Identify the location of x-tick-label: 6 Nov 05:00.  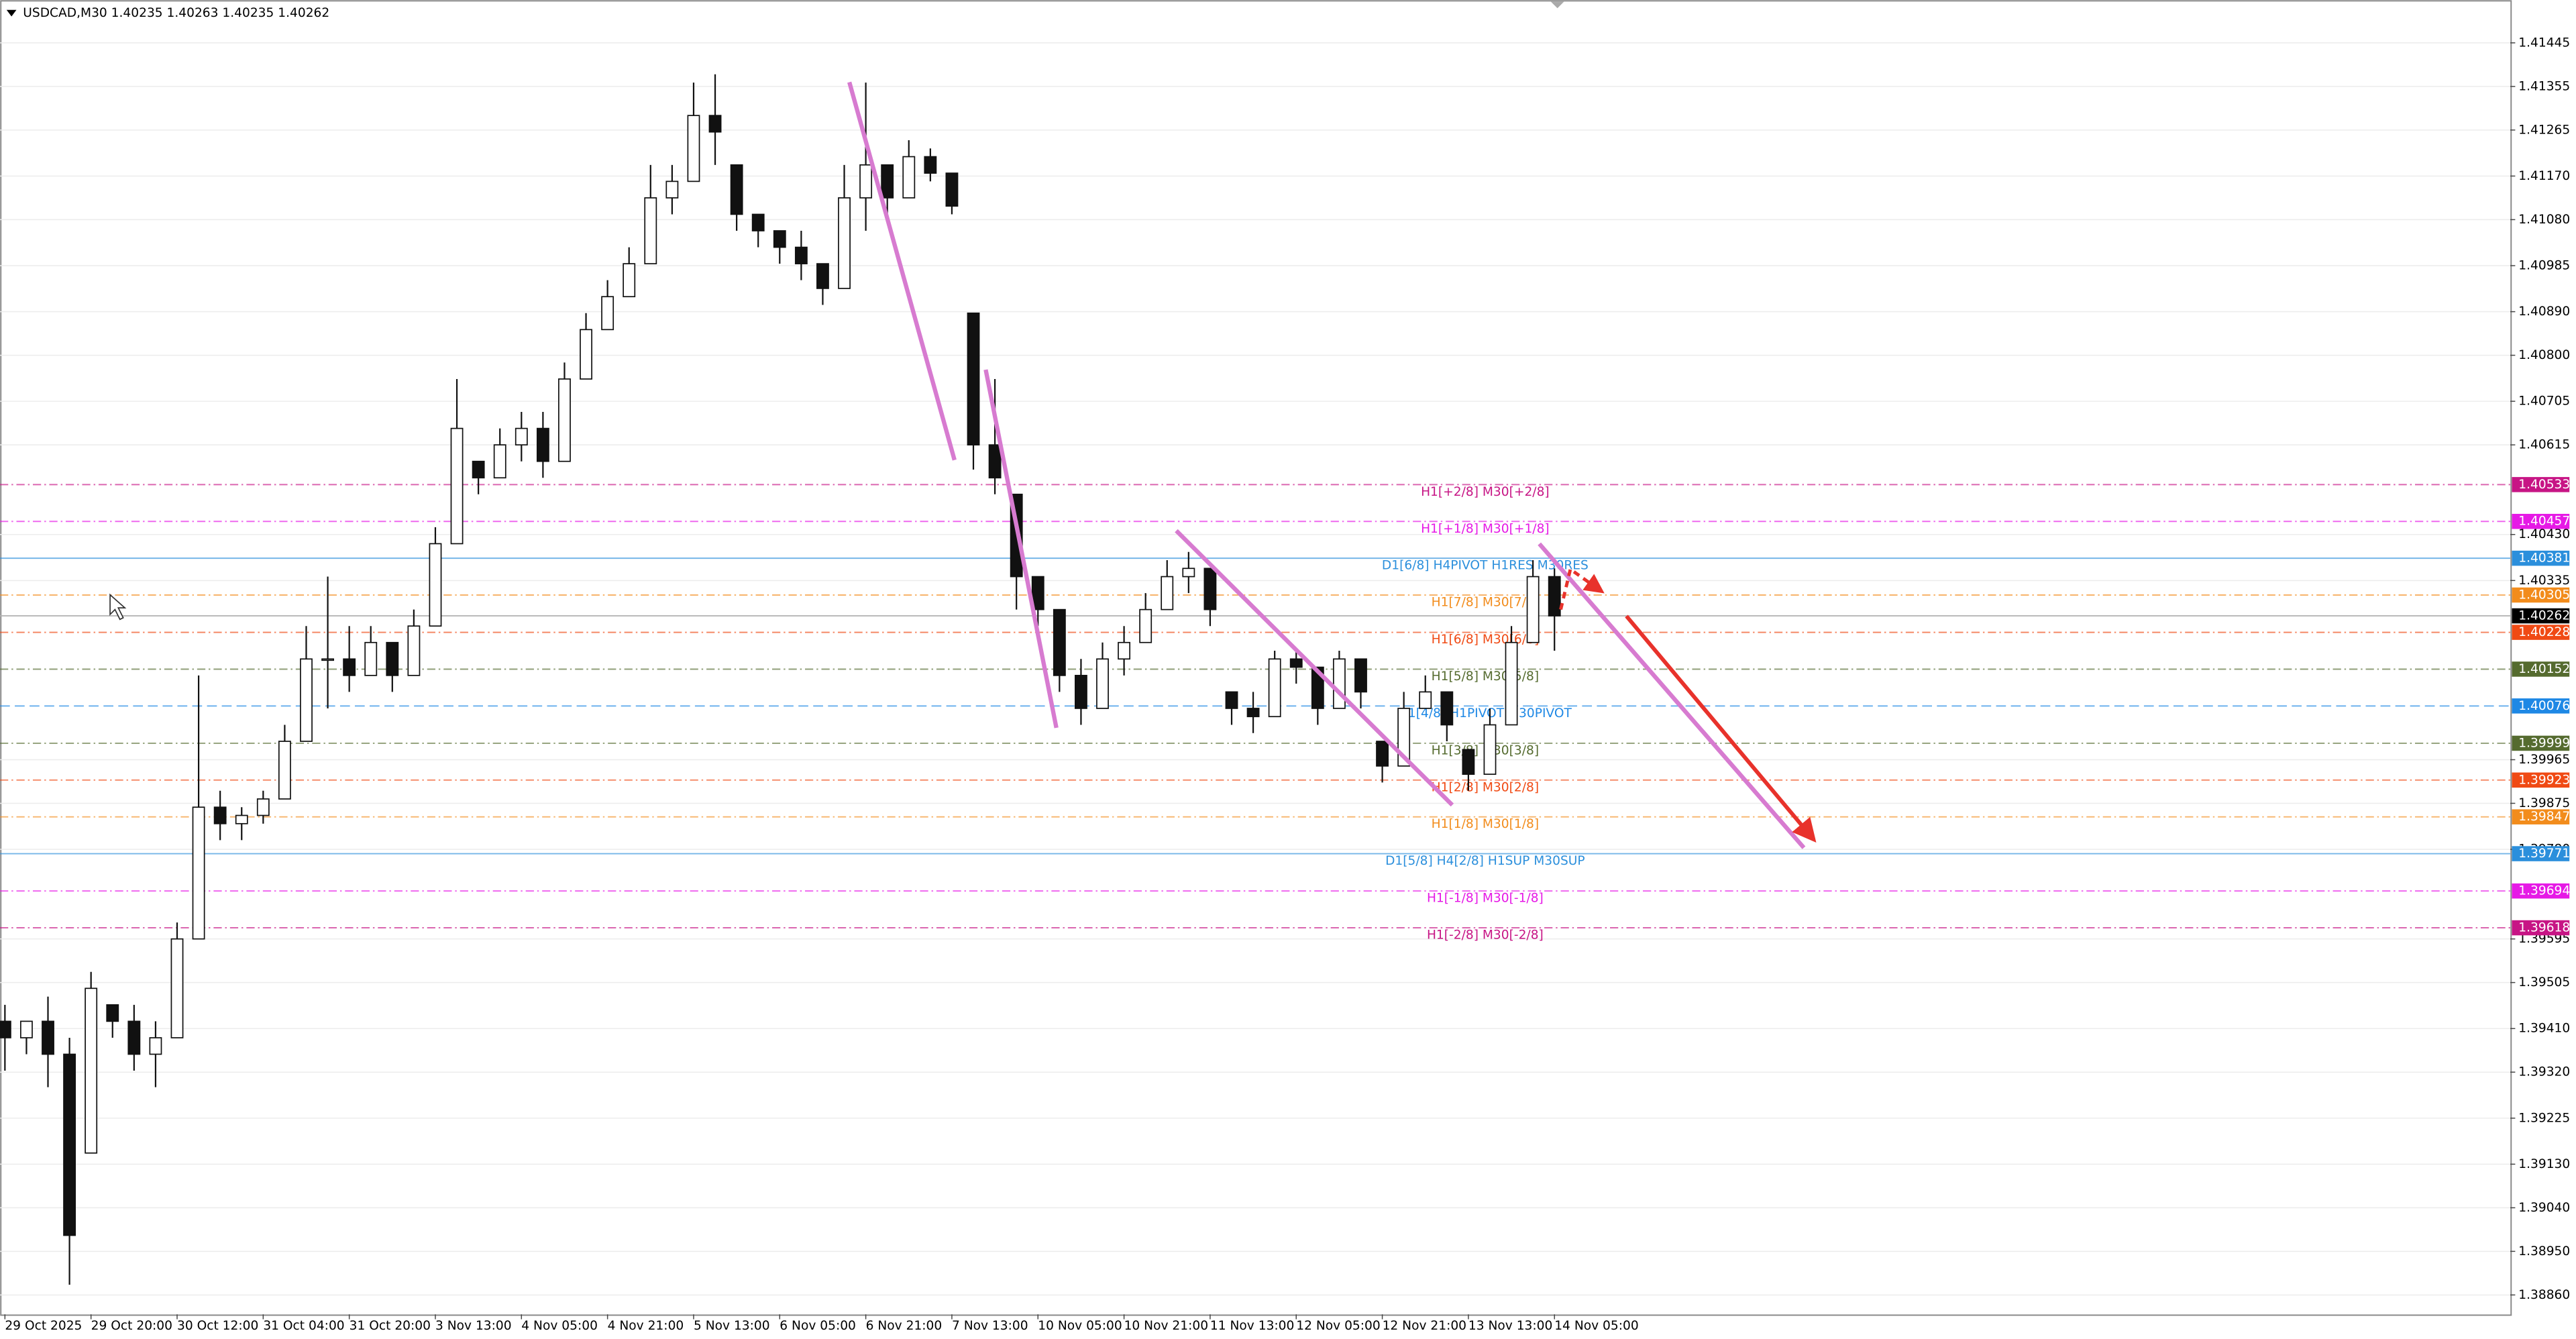
(818, 1326).